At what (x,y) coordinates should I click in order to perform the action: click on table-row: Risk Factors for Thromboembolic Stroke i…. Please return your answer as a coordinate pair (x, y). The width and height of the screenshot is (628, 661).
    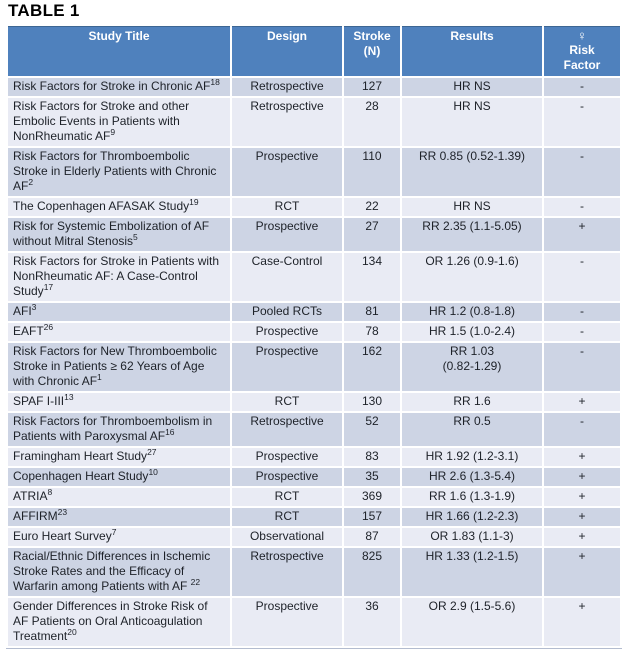
    Looking at the image, I should click on (314, 172).